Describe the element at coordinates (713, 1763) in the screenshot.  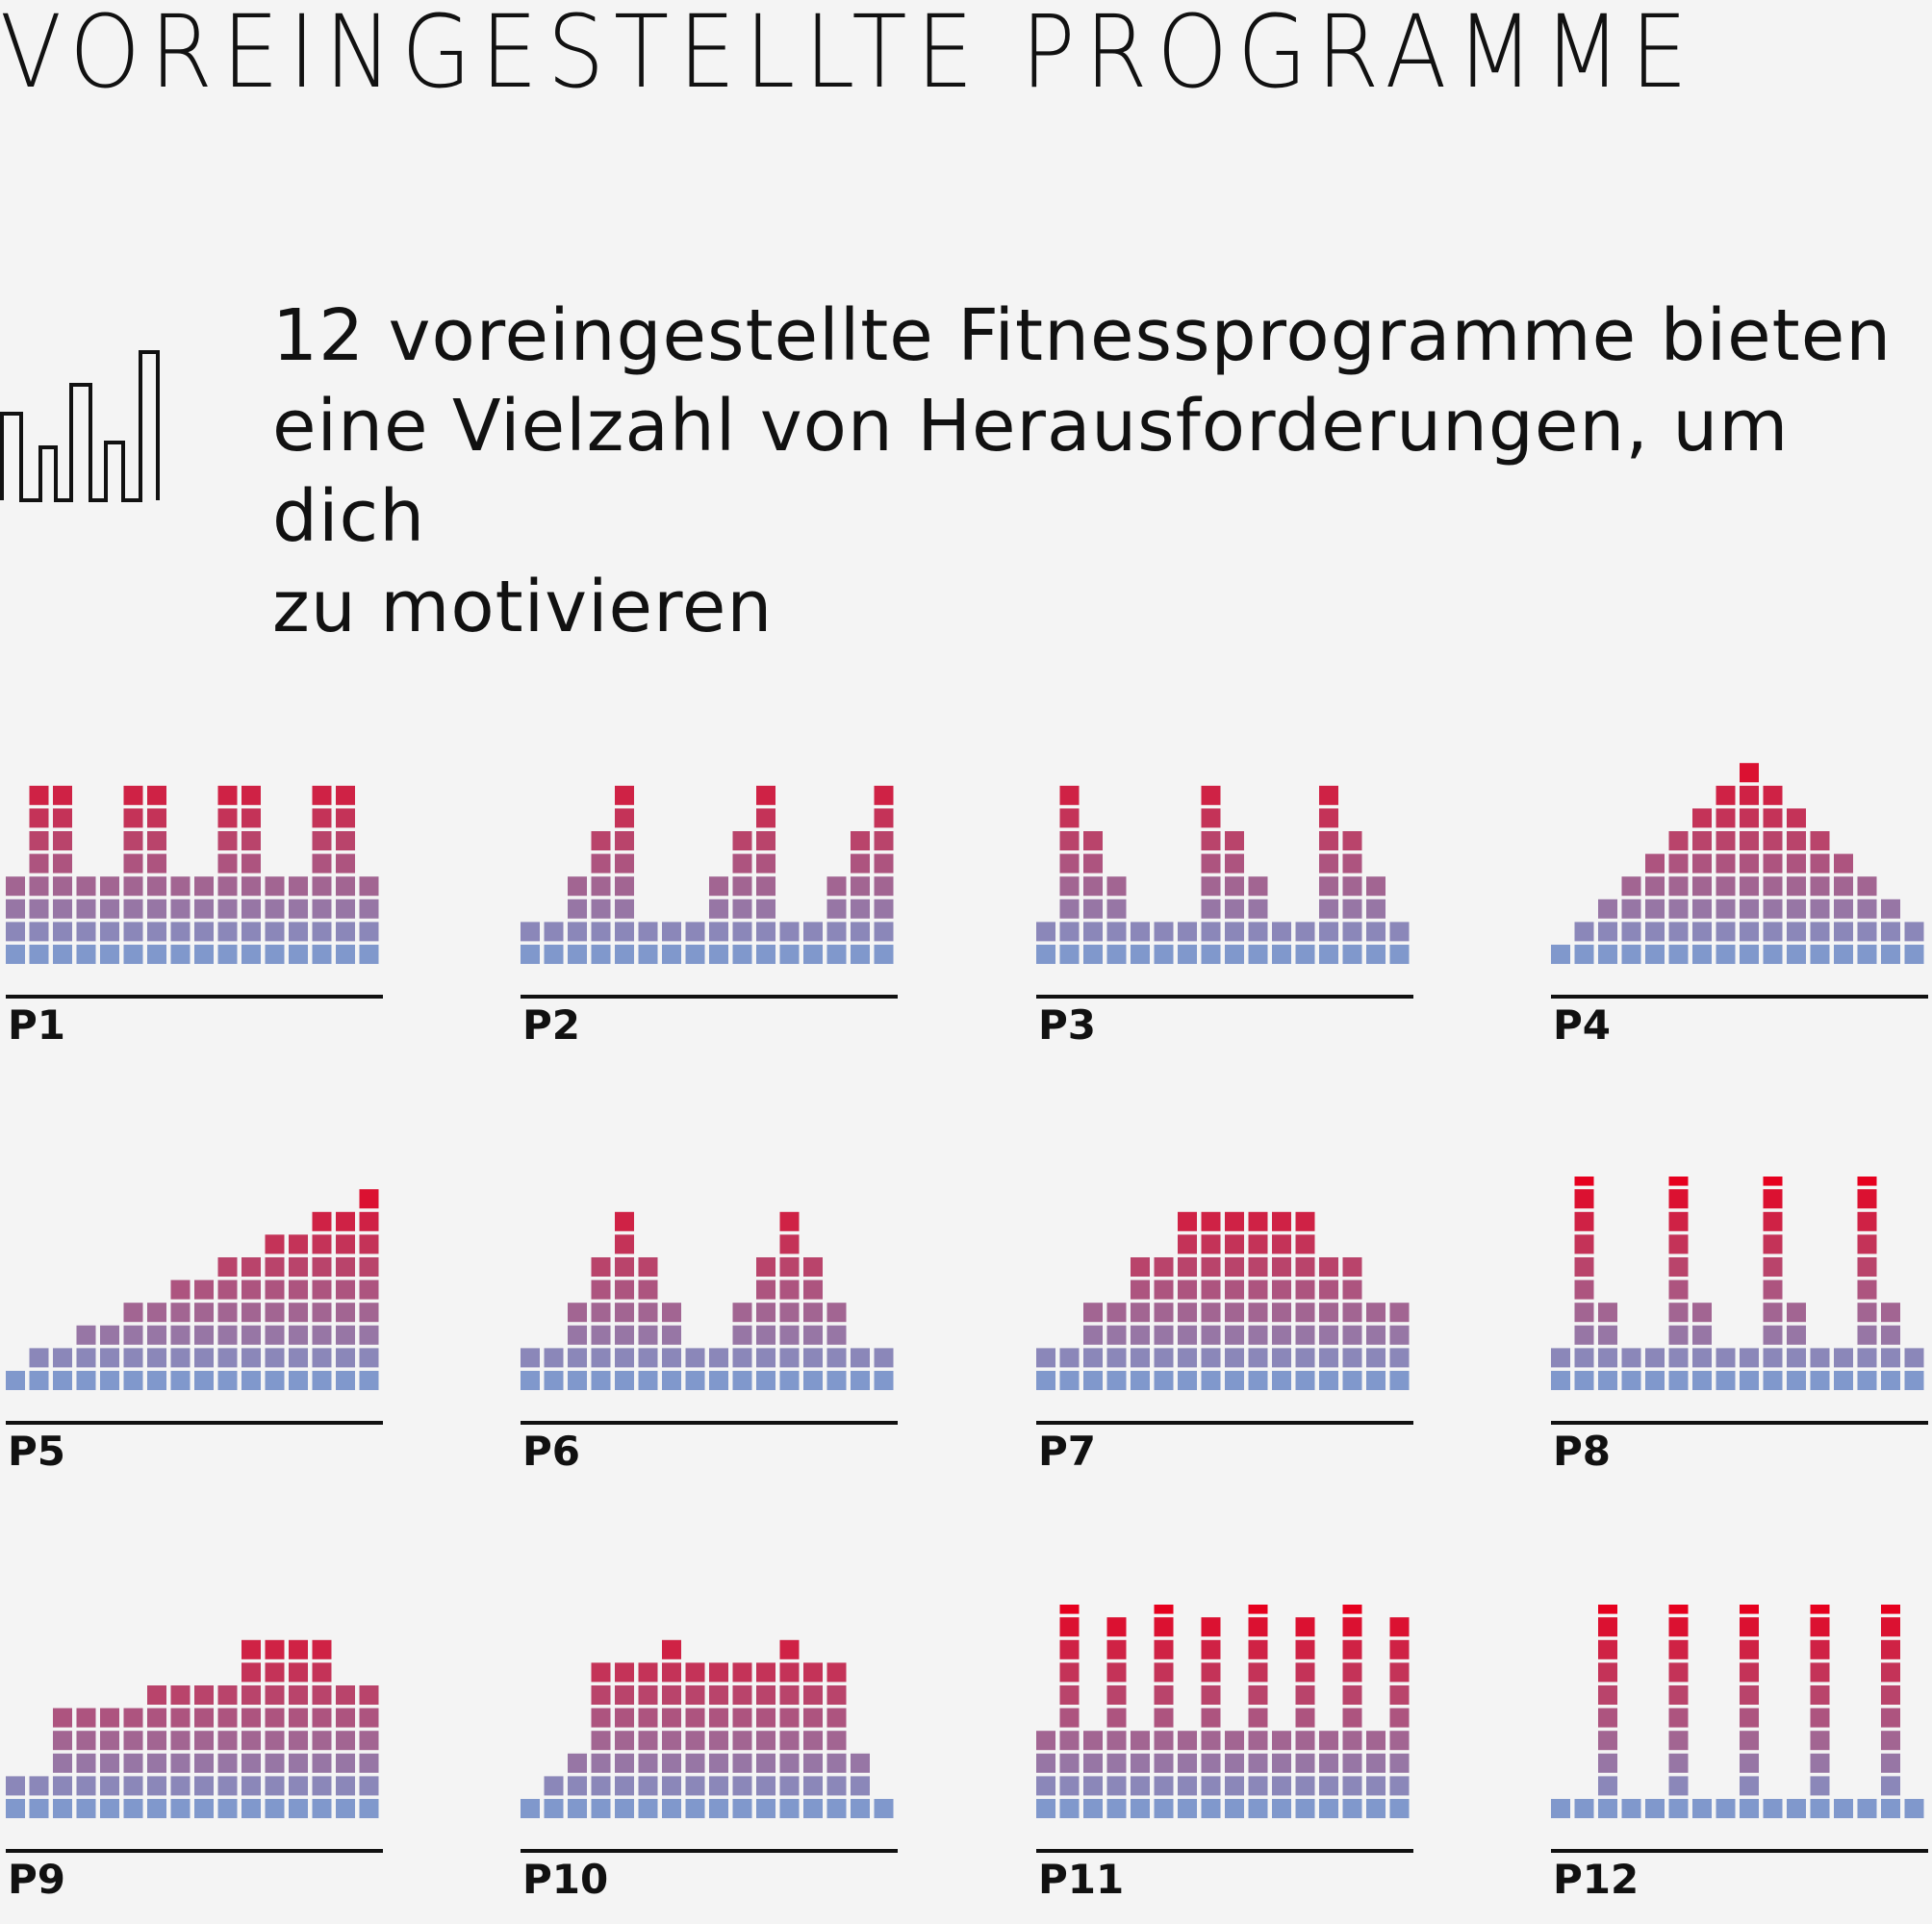
I see `program-chart-p10: P10` at that location.